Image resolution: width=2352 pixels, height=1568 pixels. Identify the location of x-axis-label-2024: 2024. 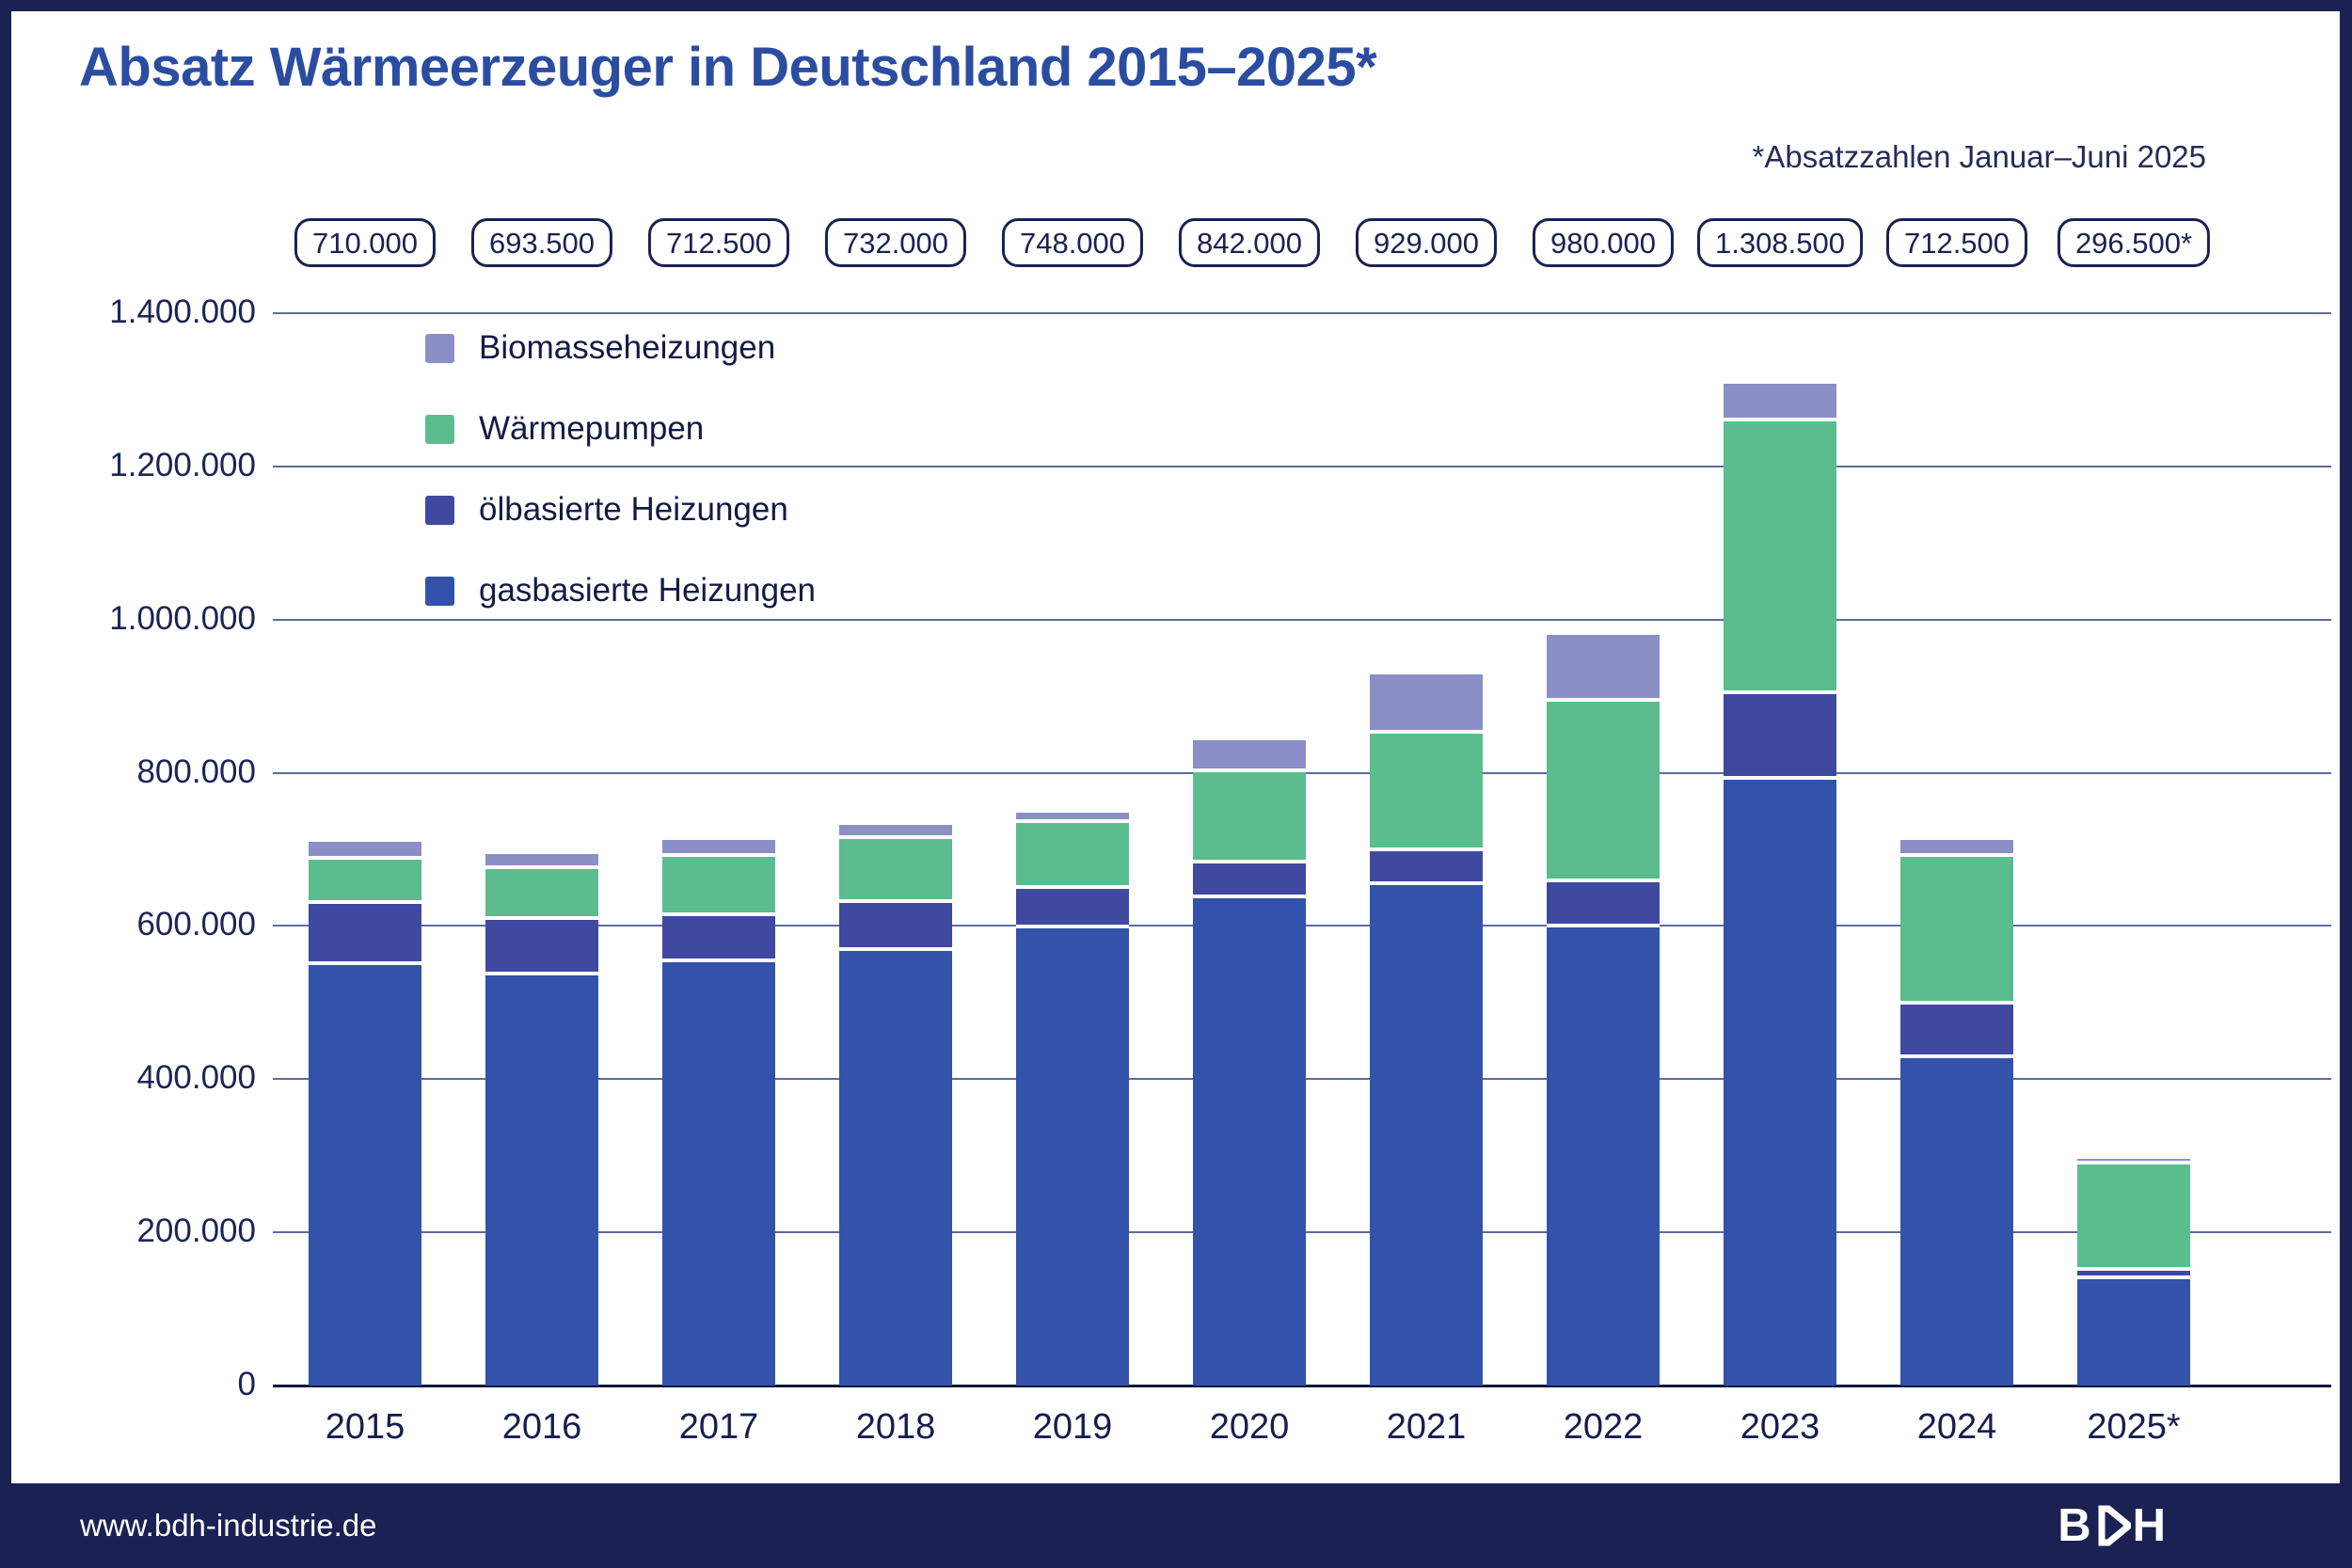
(1956, 1427).